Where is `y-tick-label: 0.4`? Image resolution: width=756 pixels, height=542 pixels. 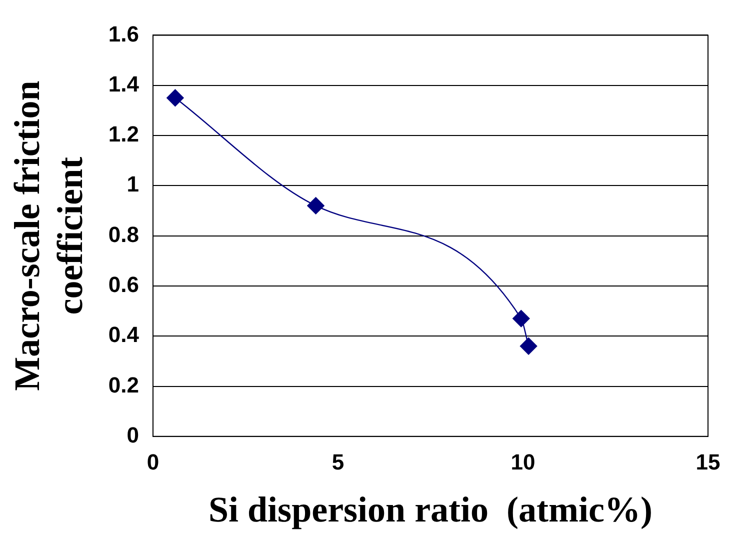 y-tick-label: 0.4 is located at coordinates (124, 335).